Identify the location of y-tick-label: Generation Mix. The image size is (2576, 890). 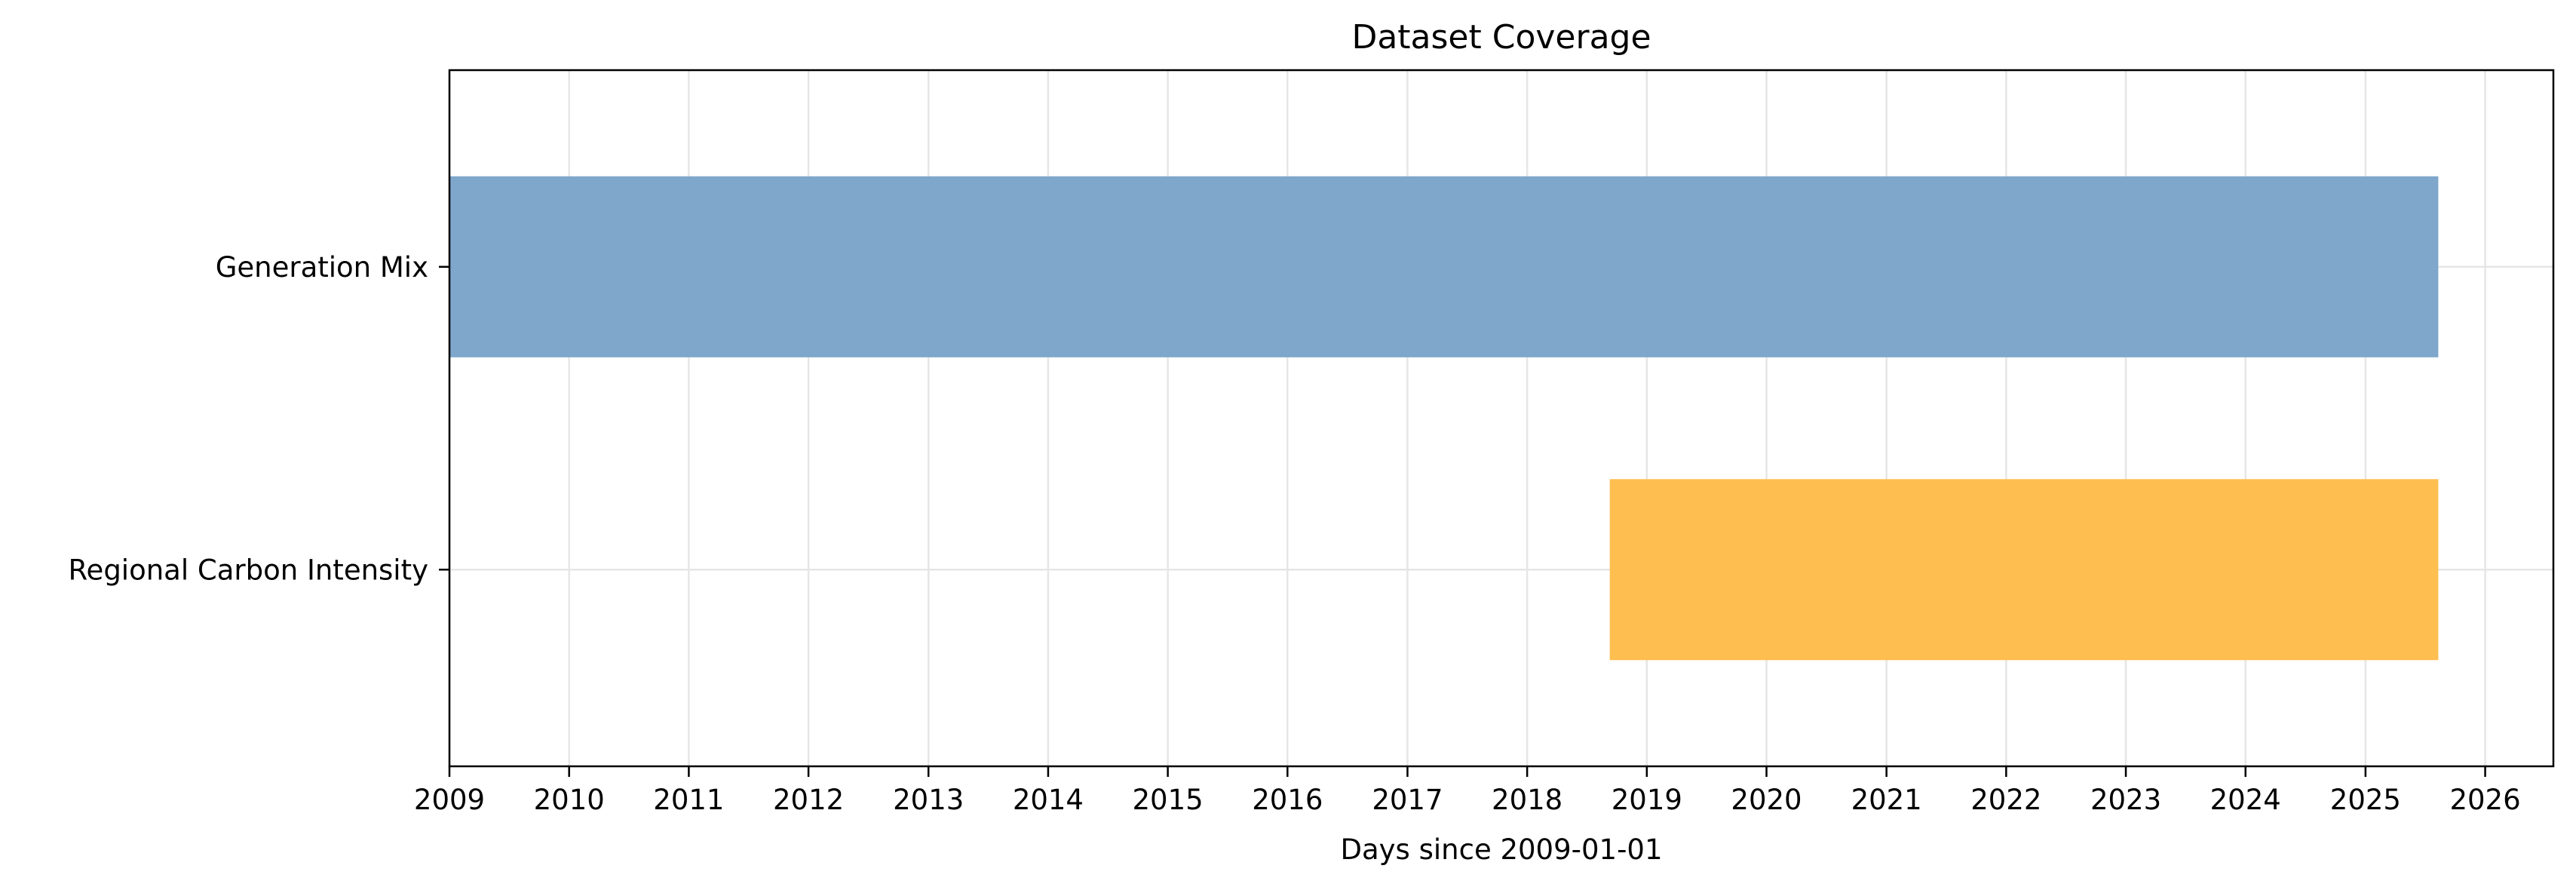
(322, 267).